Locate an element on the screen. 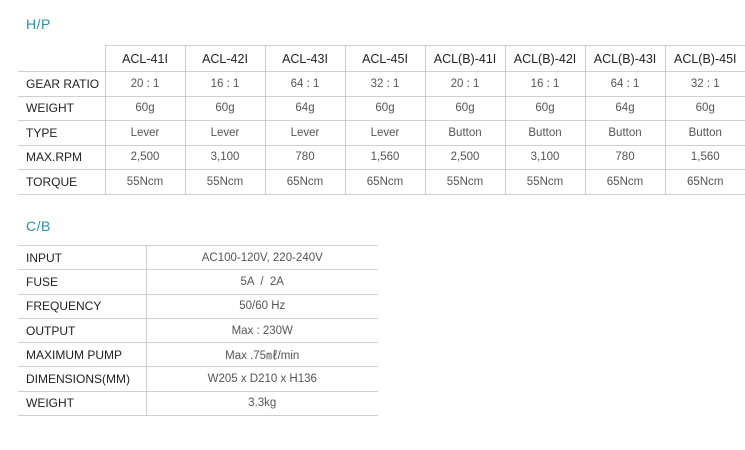 Image resolution: width=745 pixels, height=450 pixels. cb-row-label: WEIGHT is located at coordinates (82, 404).